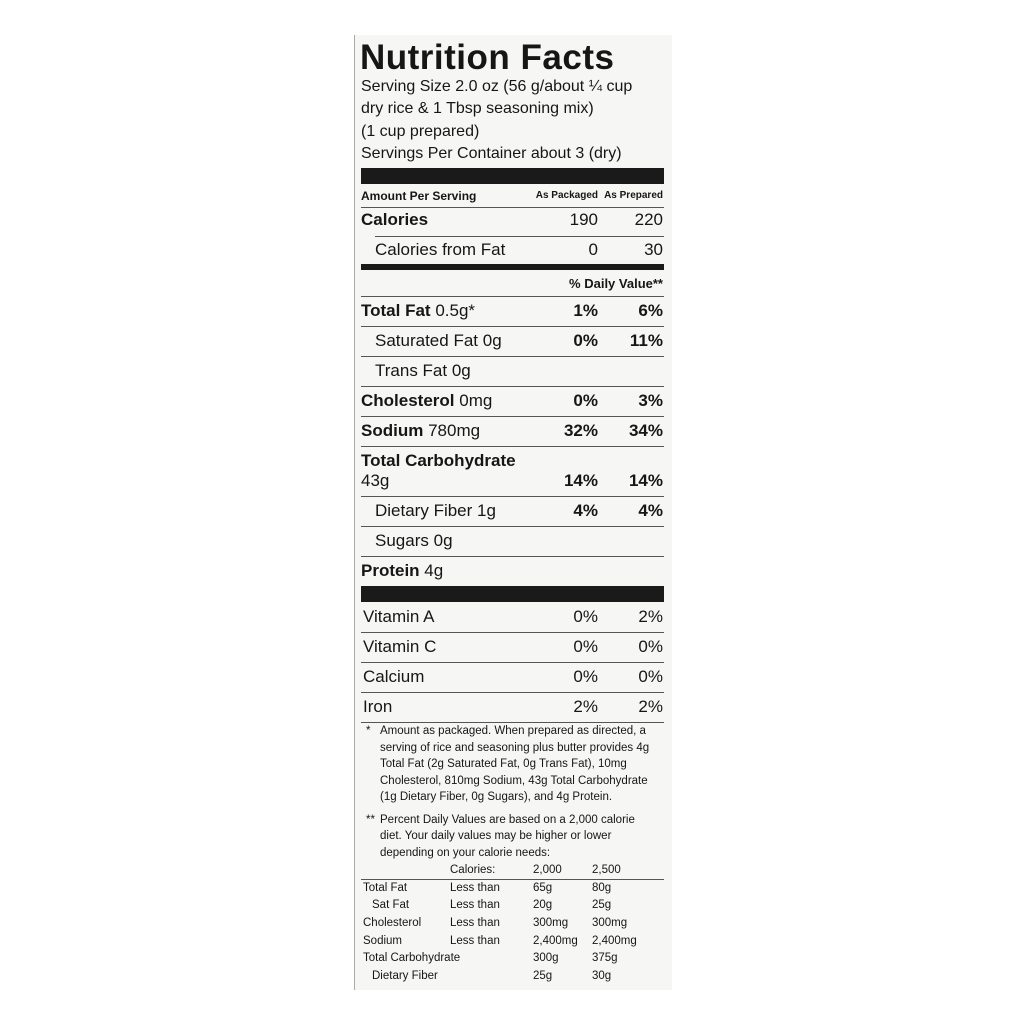 Image resolution: width=1024 pixels, height=1024 pixels. What do you see at coordinates (650, 510) in the screenshot?
I see `nutrient-prepared: 4%` at bounding box center [650, 510].